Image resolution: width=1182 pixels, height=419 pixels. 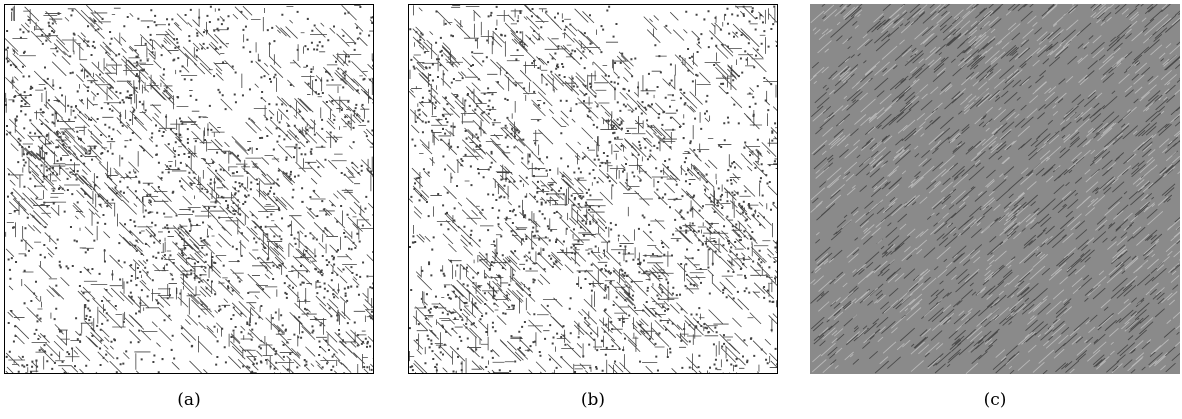 What do you see at coordinates (593, 400) in the screenshot?
I see `caption-b: (b)` at bounding box center [593, 400].